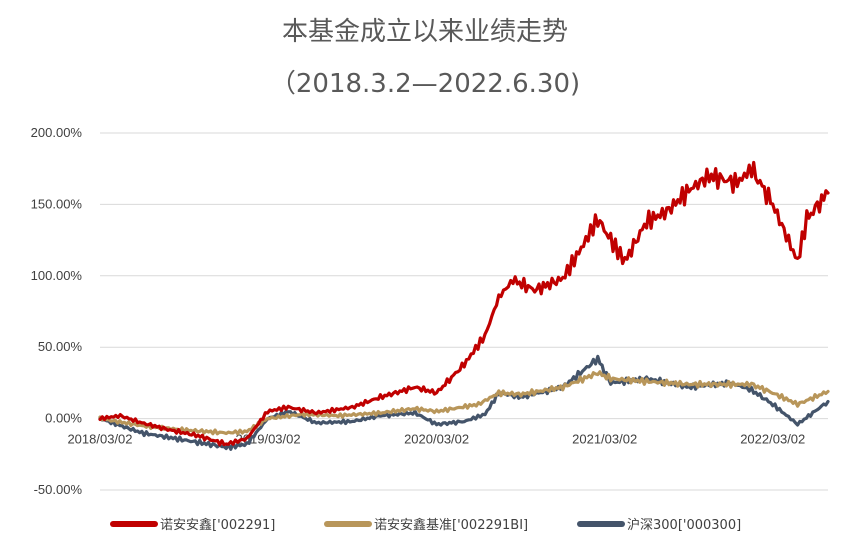 The width and height of the screenshot is (850, 553). I want to click on legend-label: 诺安安鑫基准['002291BI], so click(451, 525).